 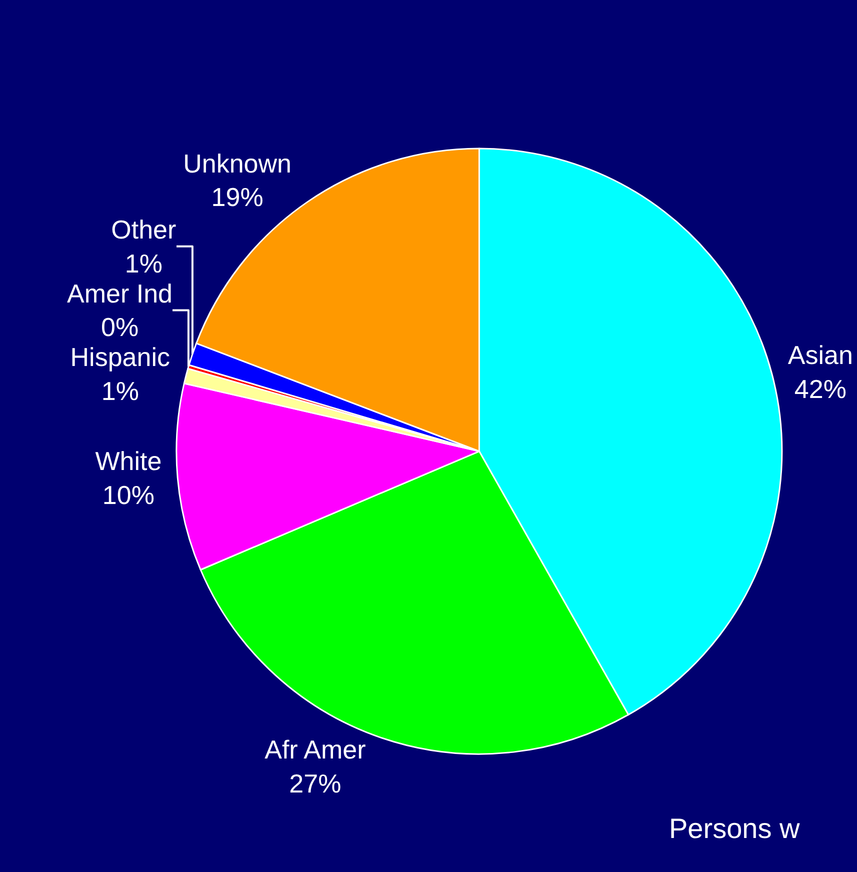 What do you see at coordinates (820, 389) in the screenshot?
I see `data-label: 42%` at bounding box center [820, 389].